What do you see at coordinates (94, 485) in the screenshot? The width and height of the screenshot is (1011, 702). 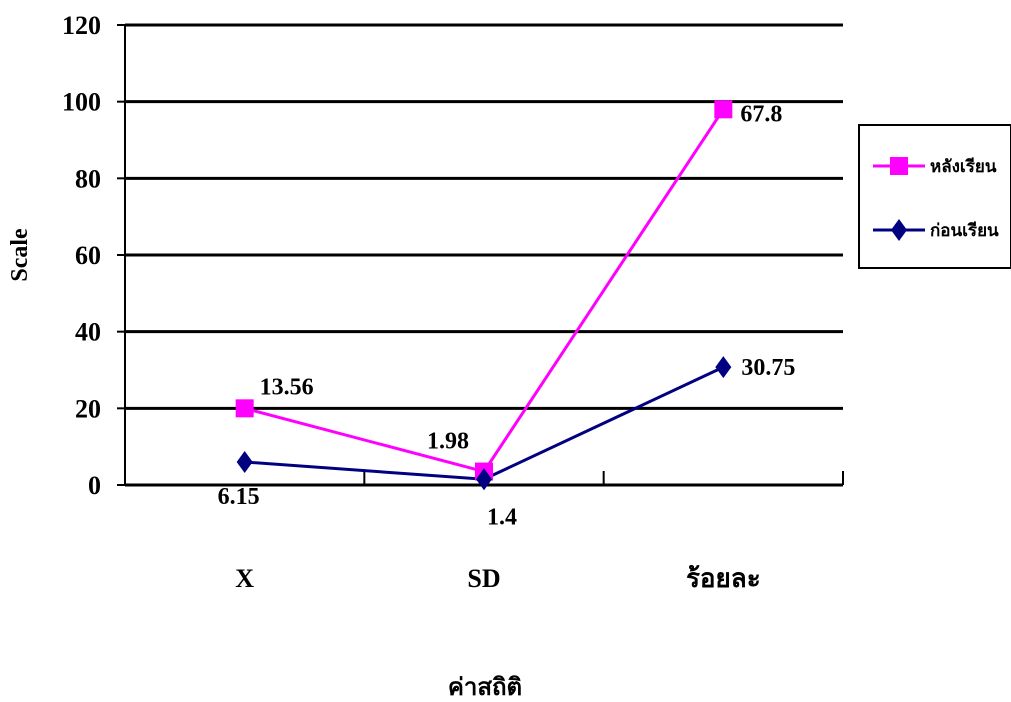 I see `y-tick-label: 0` at bounding box center [94, 485].